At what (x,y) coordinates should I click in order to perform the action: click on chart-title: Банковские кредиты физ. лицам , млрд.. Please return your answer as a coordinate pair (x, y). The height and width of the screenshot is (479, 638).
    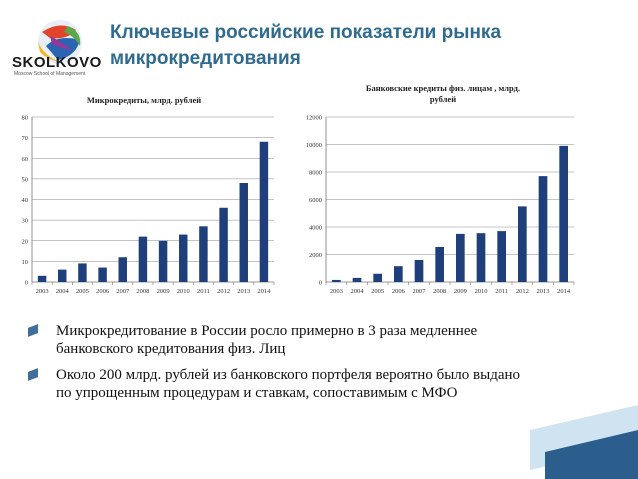
    Looking at the image, I should click on (443, 88).